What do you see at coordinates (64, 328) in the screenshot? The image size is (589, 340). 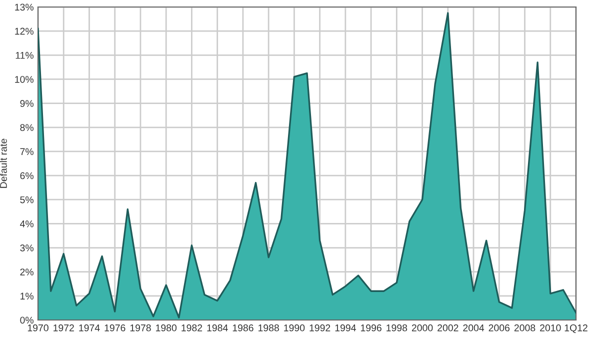 I see `x-tick-label: 1972` at bounding box center [64, 328].